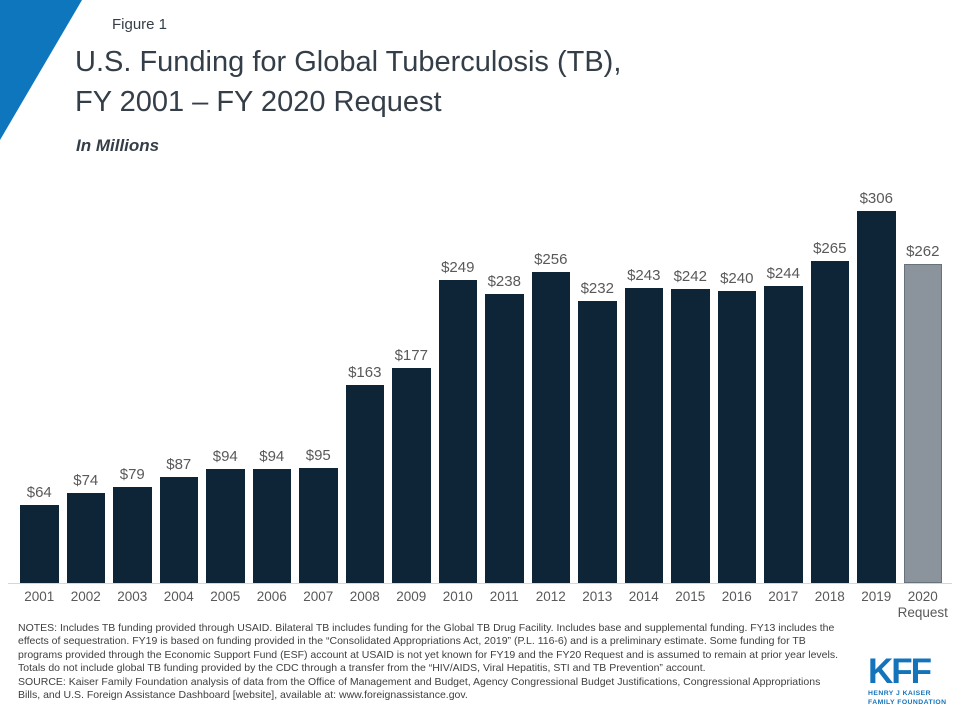 This screenshot has width=960, height=720. What do you see at coordinates (458, 267) in the screenshot?
I see `bar-value-label: $249` at bounding box center [458, 267].